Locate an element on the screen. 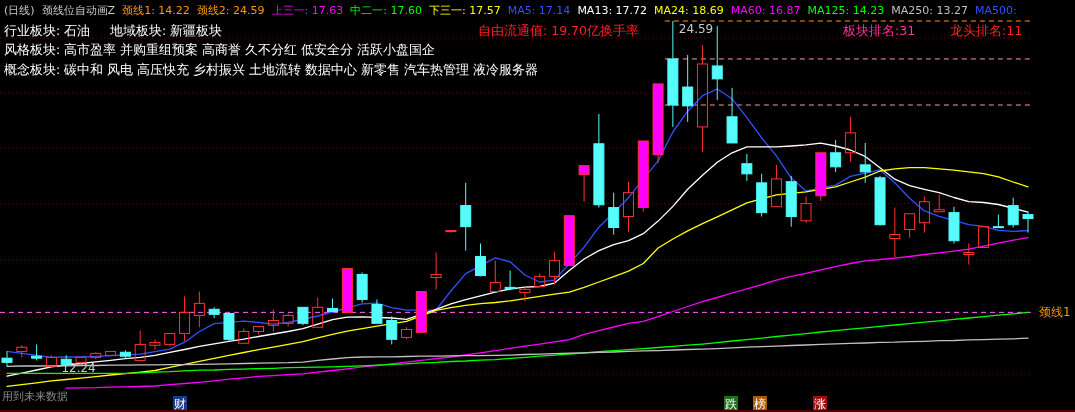 The width and height of the screenshot is (1075, 412). annotation: 风格板块: 高市盈率 并购重组预案 高商誉 久不分红 低安全分 活跃小盘国企 is located at coordinates (220, 49).